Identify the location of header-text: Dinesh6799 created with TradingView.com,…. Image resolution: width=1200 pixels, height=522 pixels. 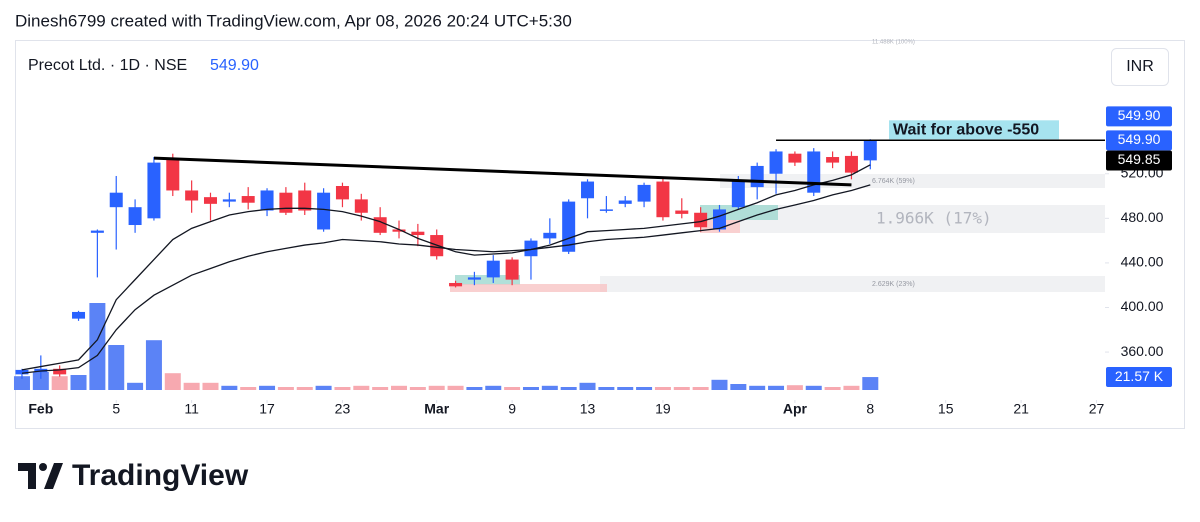
(293, 20).